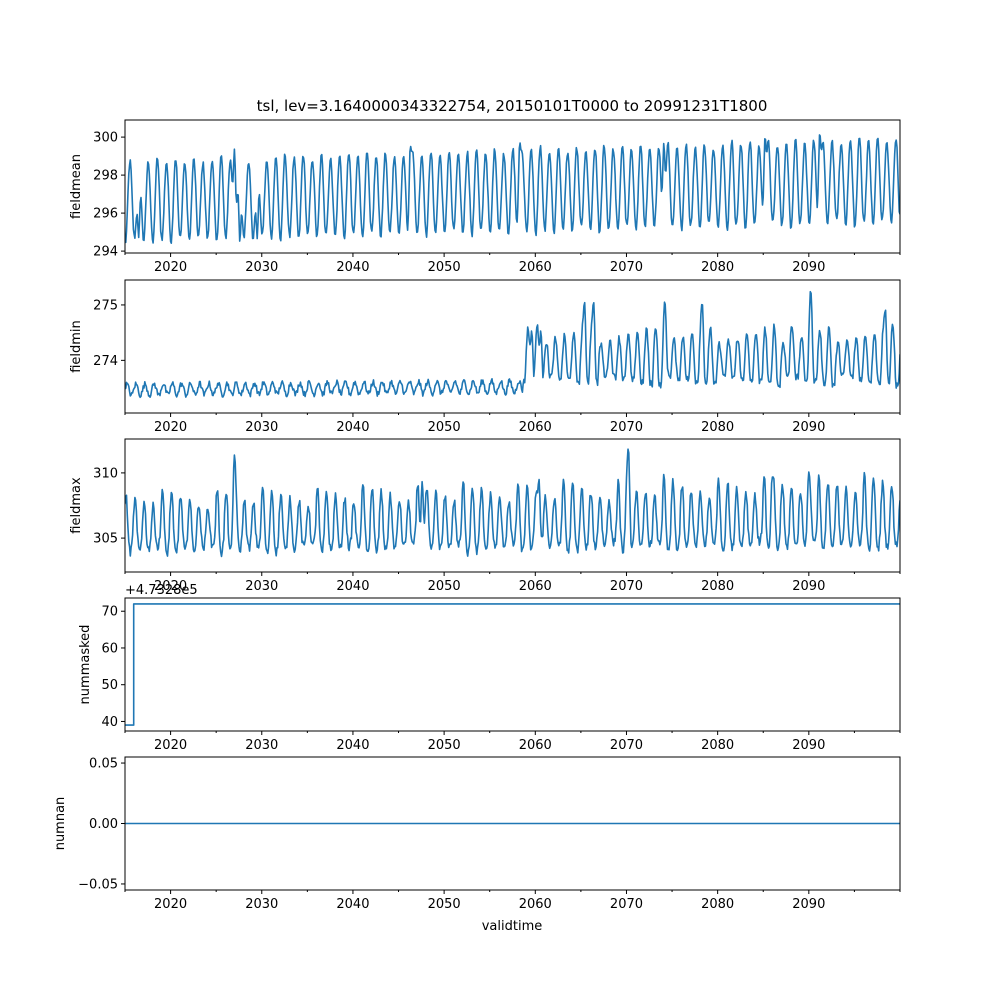  What do you see at coordinates (512, 926) in the screenshot?
I see `x-axis-label: validtime` at bounding box center [512, 926].